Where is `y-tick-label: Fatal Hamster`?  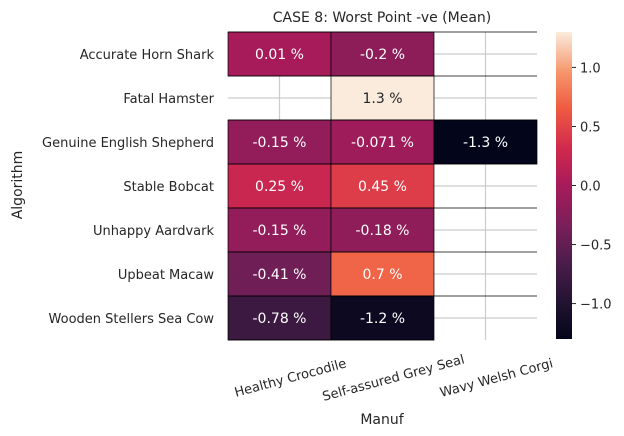 y-tick-label: Fatal Hamster is located at coordinates (168, 99).